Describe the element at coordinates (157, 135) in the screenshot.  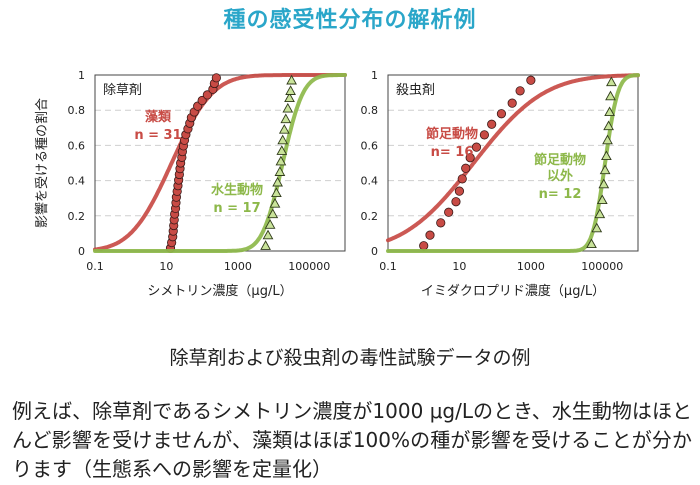
I see `series-n-label: n = 31` at that location.